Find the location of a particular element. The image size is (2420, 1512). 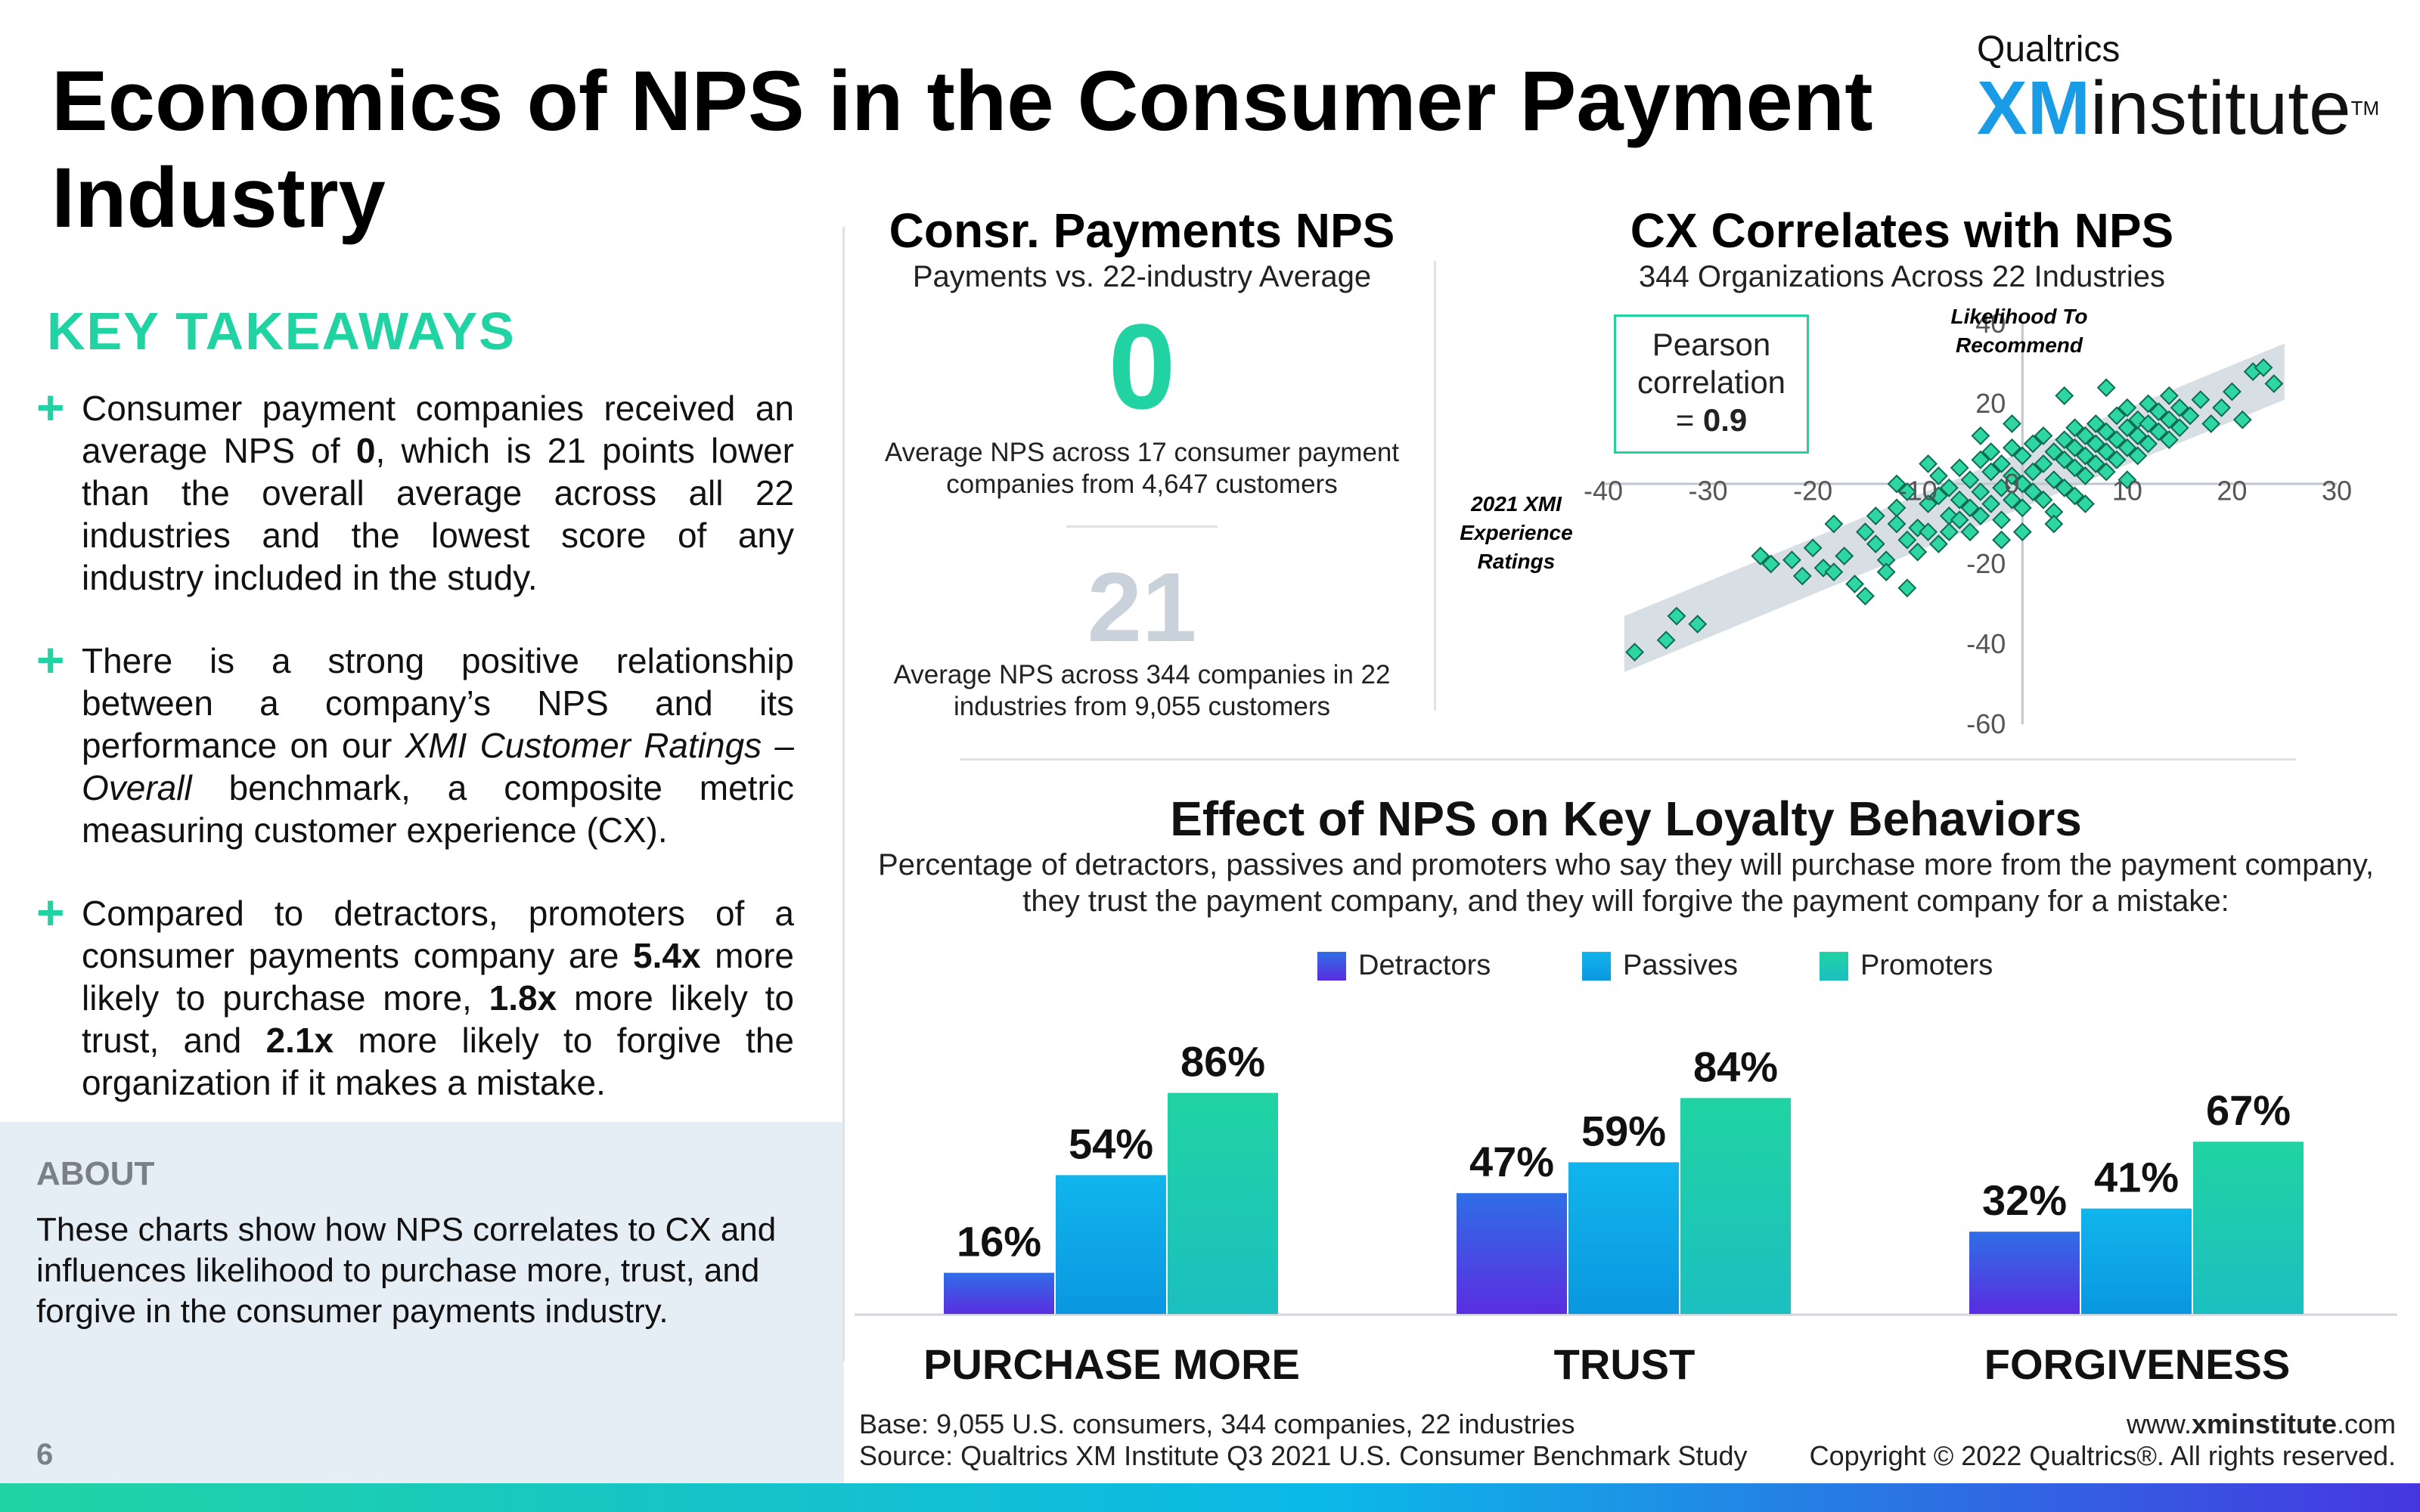

category-label: FORGIVENESS is located at coordinates (2137, 1364).